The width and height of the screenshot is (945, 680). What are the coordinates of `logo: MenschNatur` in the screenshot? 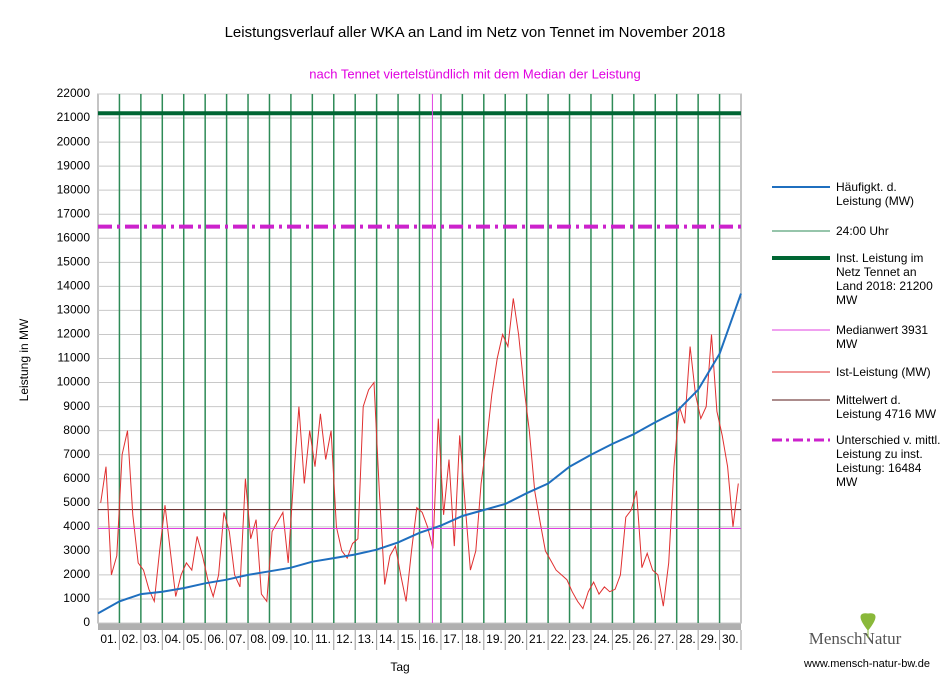 It's located at (855, 638).